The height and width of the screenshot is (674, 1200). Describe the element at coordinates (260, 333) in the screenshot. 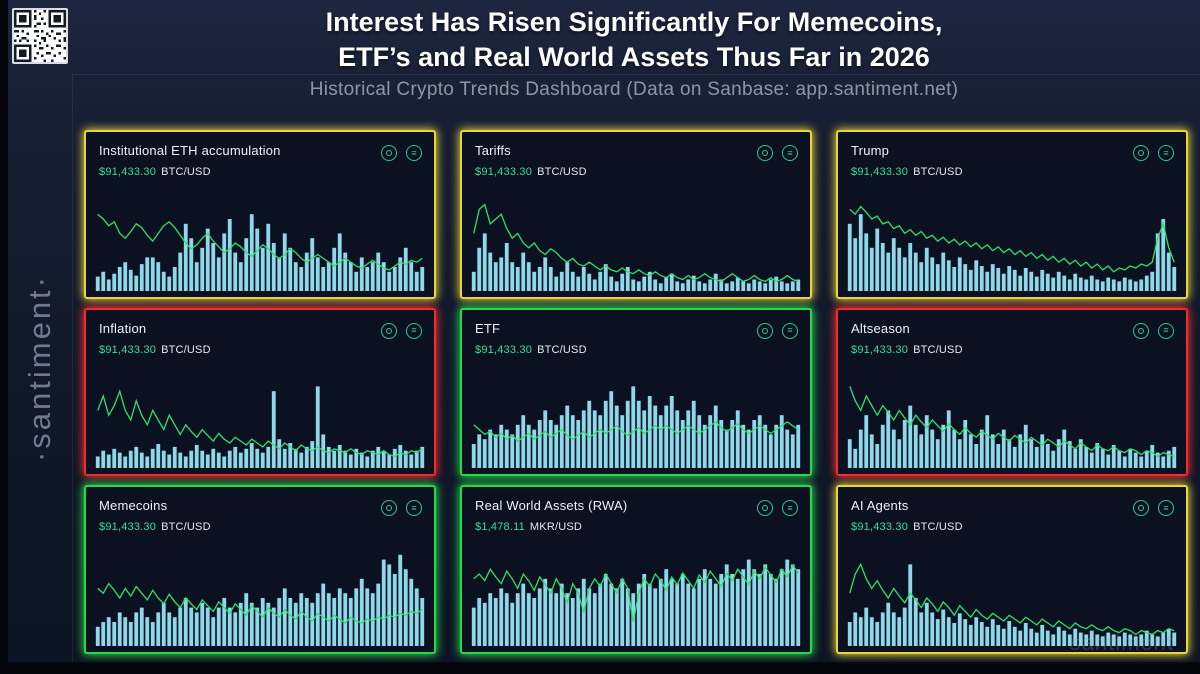

I see `panel-head: Inflation $91,433.30 BTC/USD ≡` at that location.